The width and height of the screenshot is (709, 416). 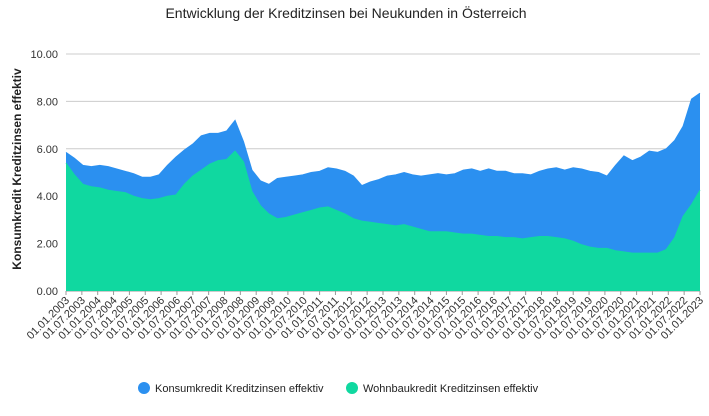 I want to click on legend-label: Konsumkredit Kreditzinsen effektiv, so click(x=239, y=389).